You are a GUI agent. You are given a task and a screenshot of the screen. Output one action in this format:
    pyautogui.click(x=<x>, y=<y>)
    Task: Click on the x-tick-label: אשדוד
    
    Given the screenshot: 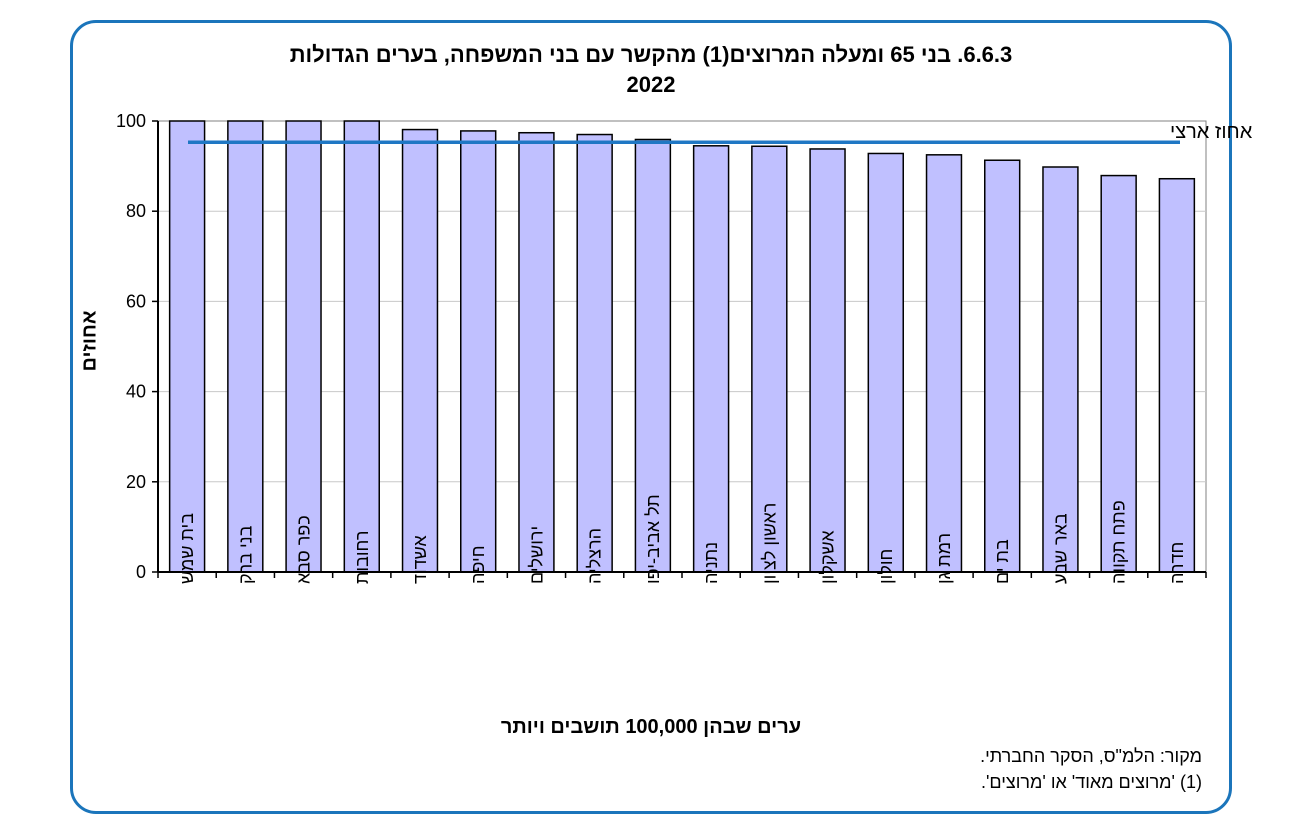 What is the action you would take?
    pyautogui.click(x=420, y=559)
    